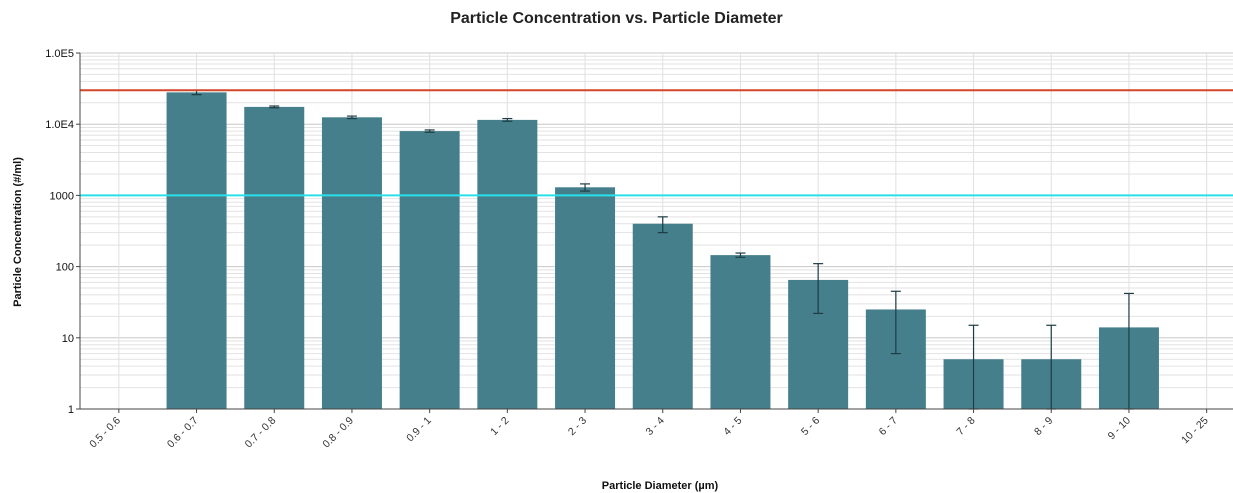 The width and height of the screenshot is (1233, 493). Describe the element at coordinates (261, 433) in the screenshot. I see `x-tick-label: 0.7 - 0.8` at that location.